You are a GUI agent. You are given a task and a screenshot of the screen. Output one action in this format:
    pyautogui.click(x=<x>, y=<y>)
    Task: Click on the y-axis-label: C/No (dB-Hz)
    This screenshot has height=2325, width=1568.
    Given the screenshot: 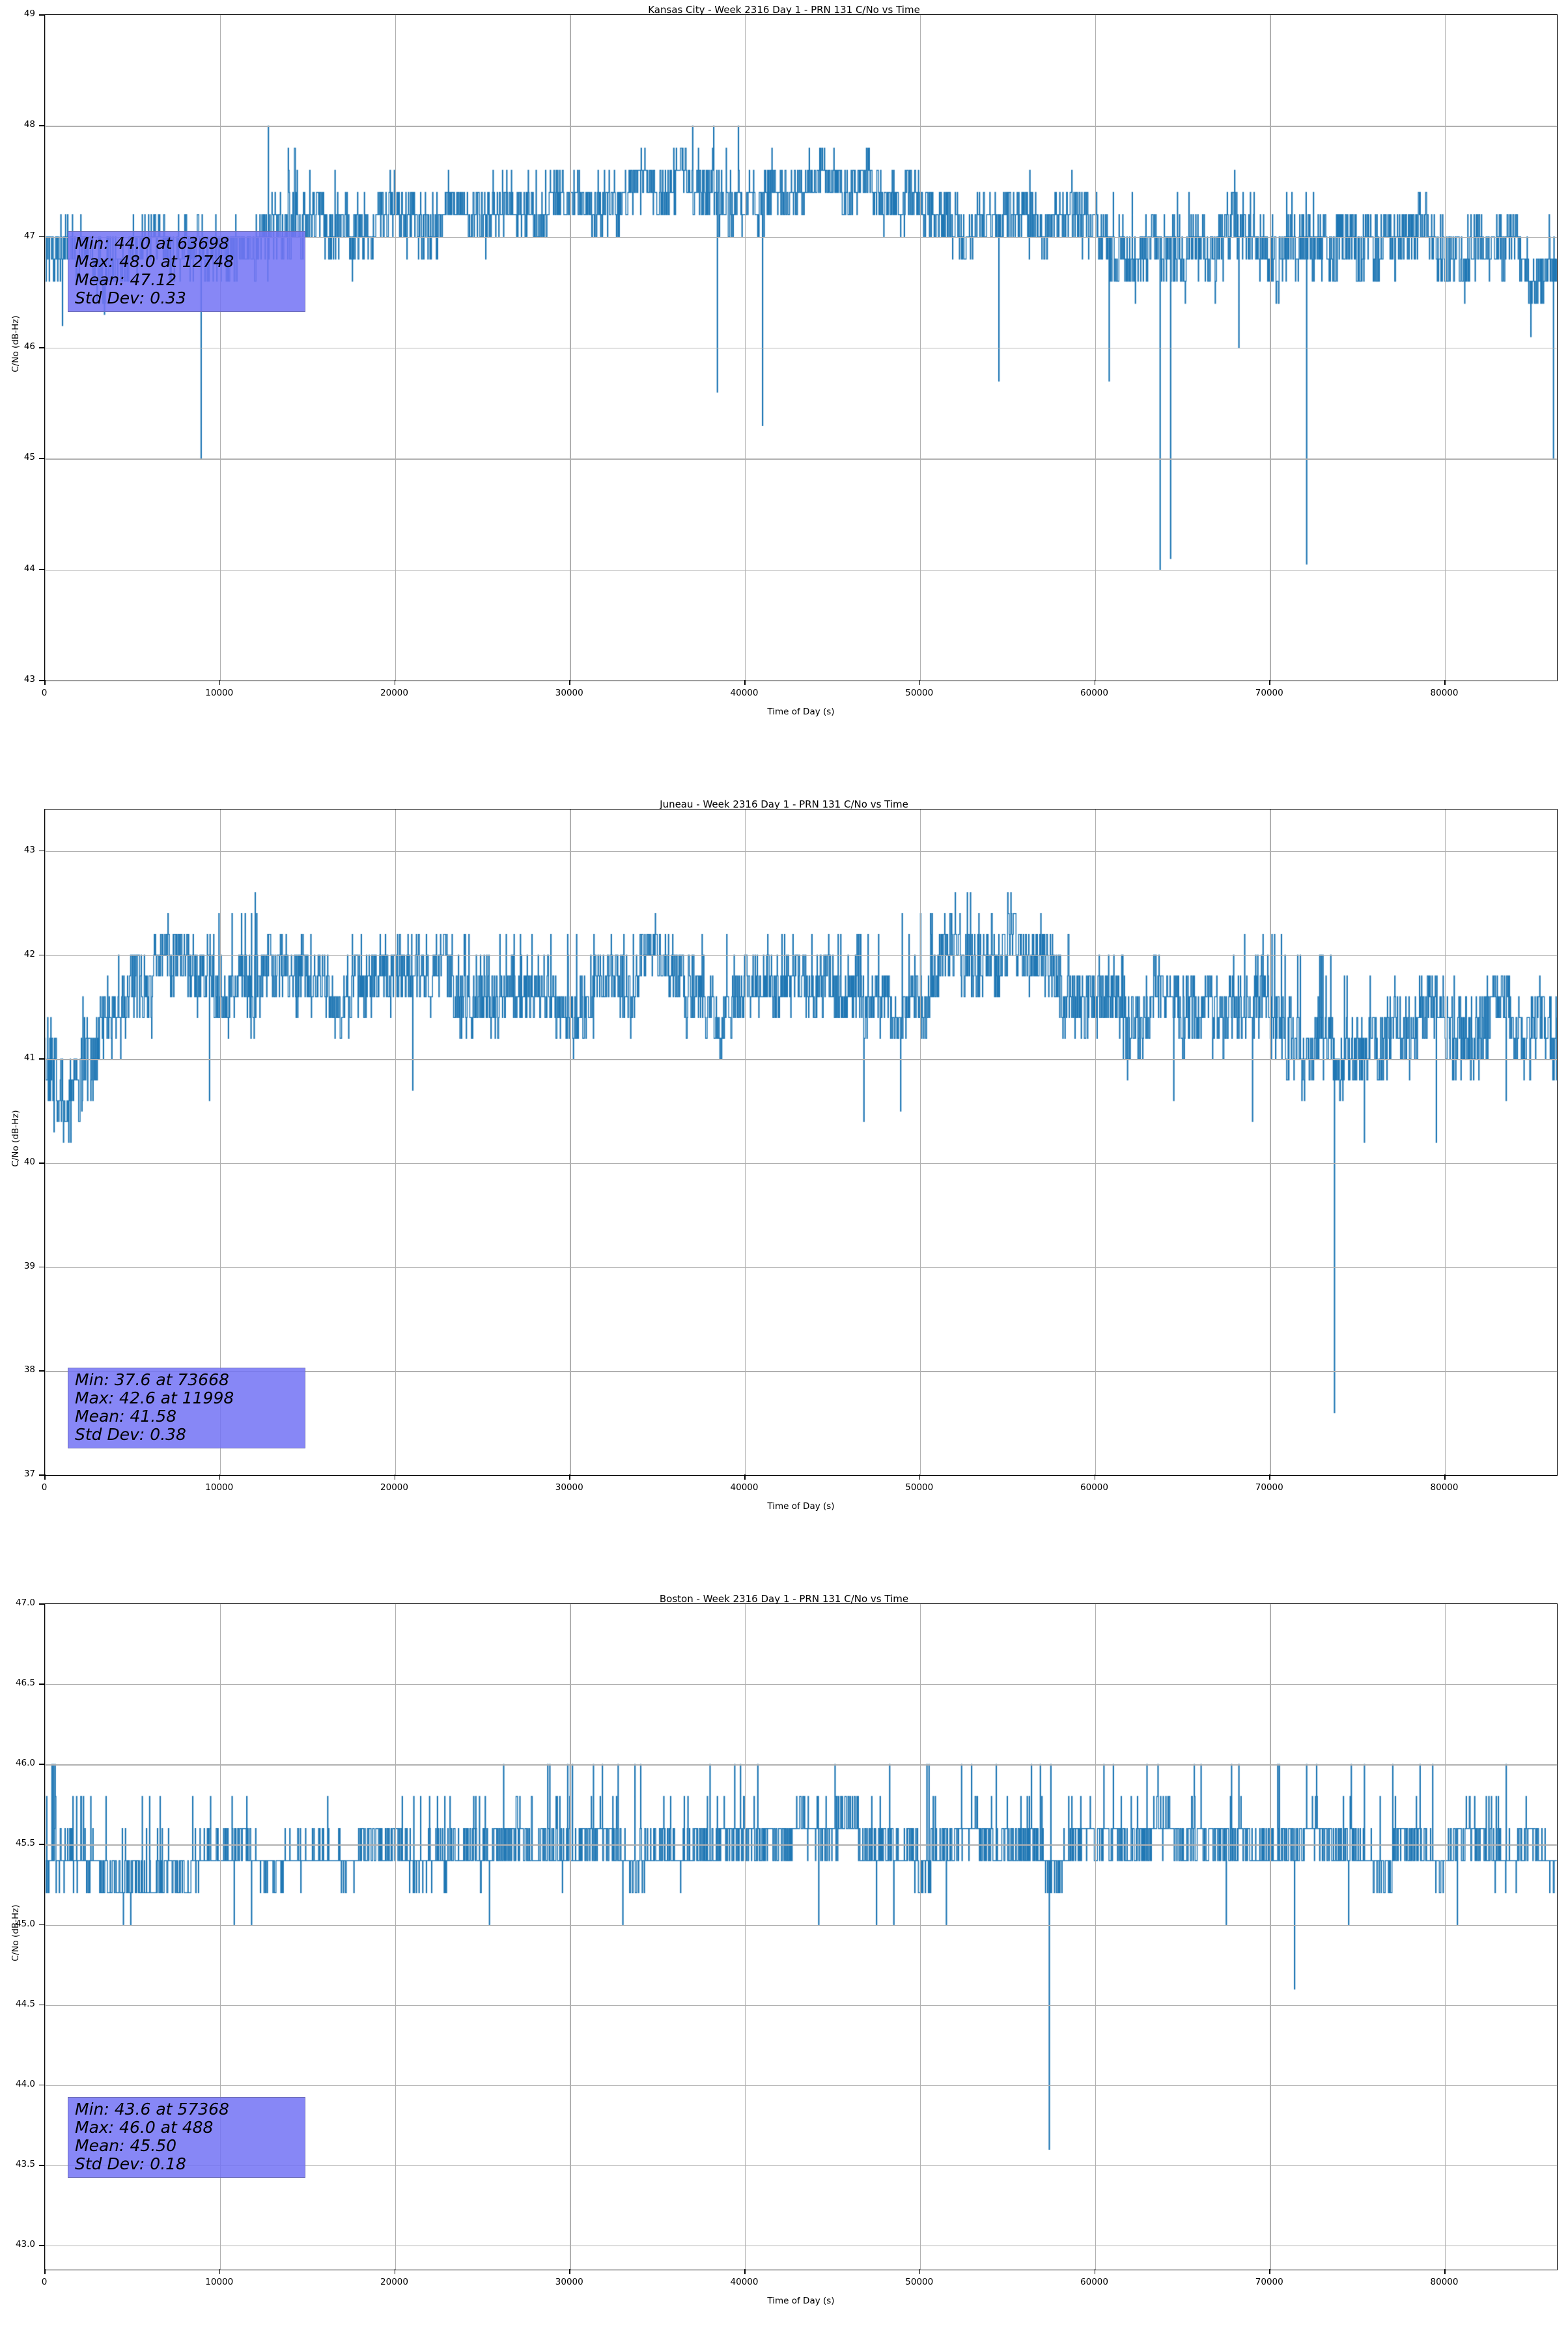 What is the action you would take?
    pyautogui.click(x=16, y=1933)
    